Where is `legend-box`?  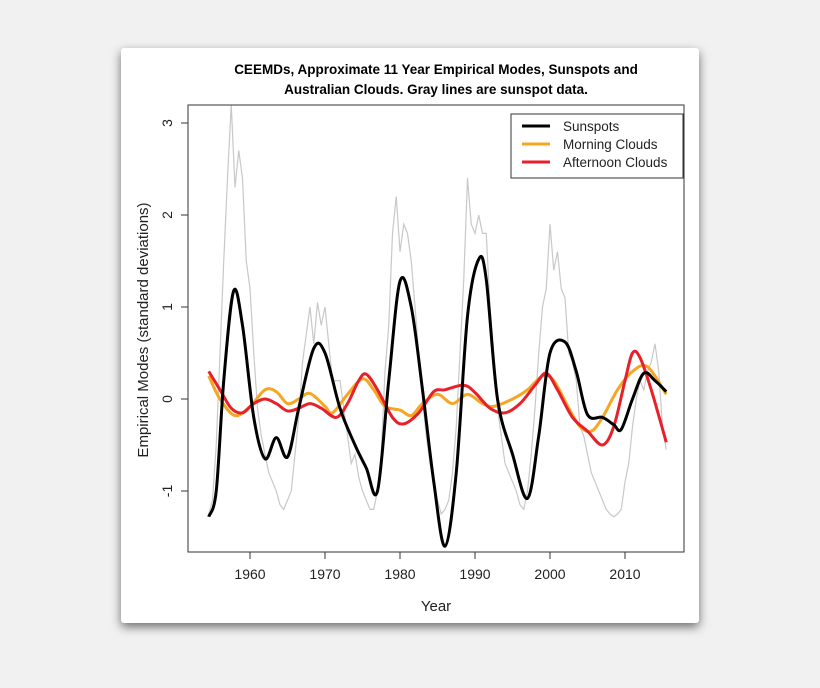
legend-box is located at coordinates (597, 146).